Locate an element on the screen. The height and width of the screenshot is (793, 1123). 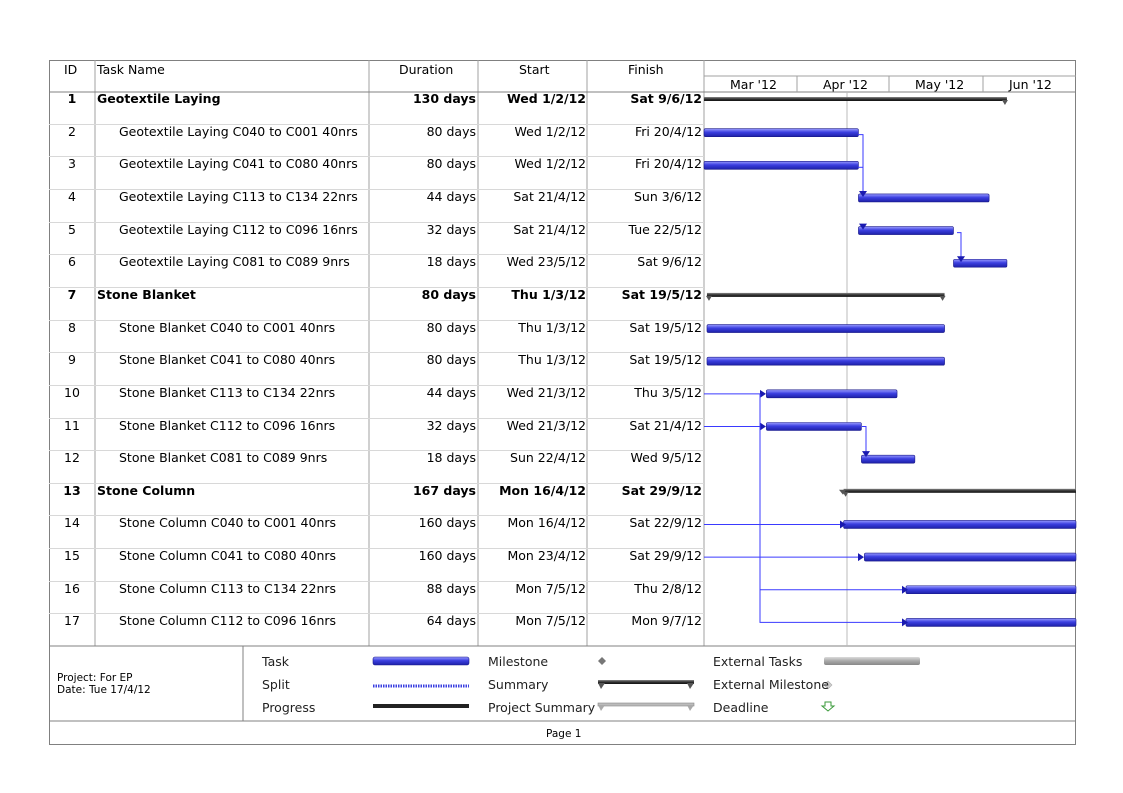
timescale-jun: Jun '12 is located at coordinates (1030, 84).